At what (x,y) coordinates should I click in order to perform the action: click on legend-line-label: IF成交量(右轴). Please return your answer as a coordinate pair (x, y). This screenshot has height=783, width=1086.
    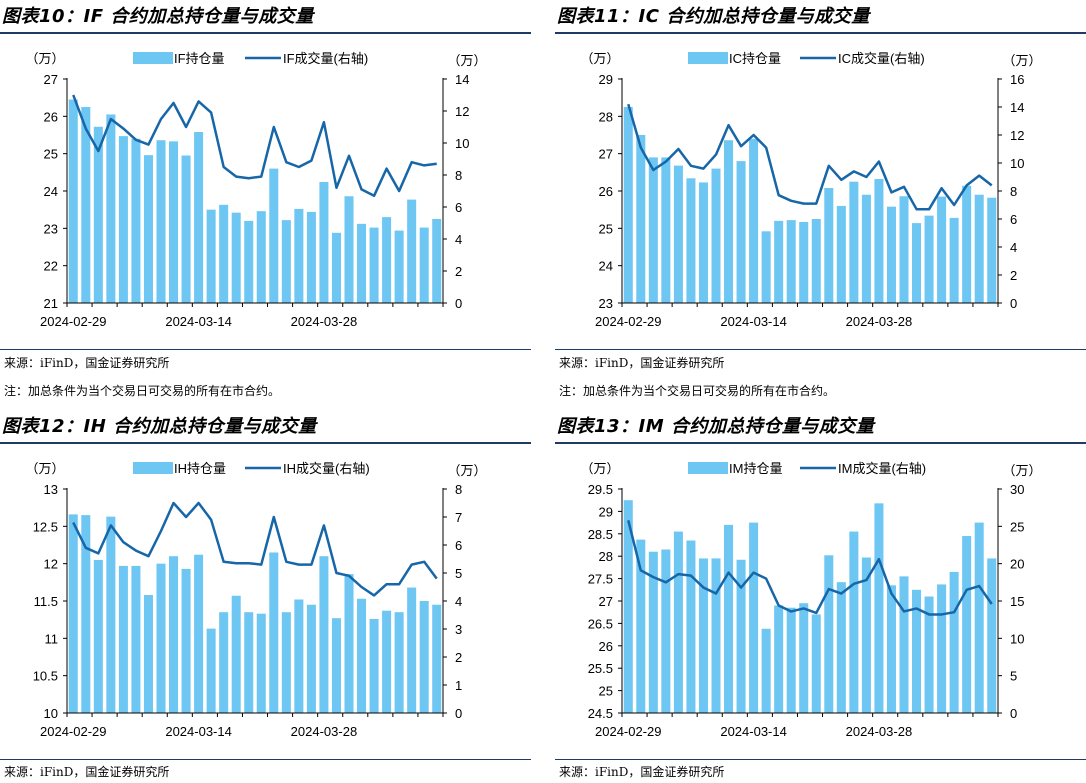
    Looking at the image, I should click on (325, 58).